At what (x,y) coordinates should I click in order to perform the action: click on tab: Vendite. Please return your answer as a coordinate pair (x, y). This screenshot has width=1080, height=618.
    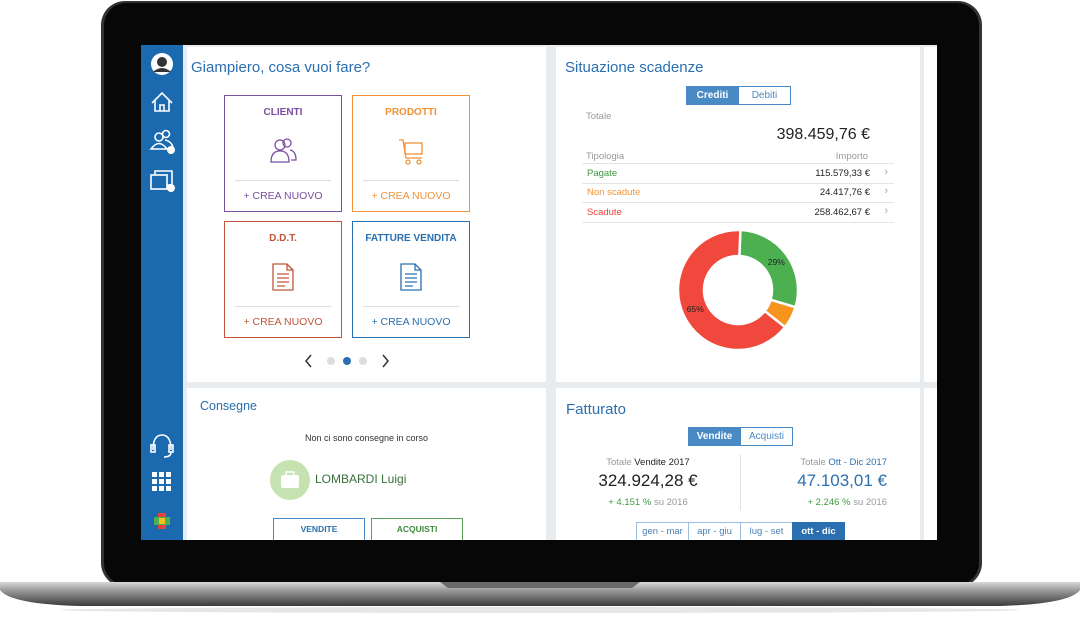
    Looking at the image, I should click on (714, 436).